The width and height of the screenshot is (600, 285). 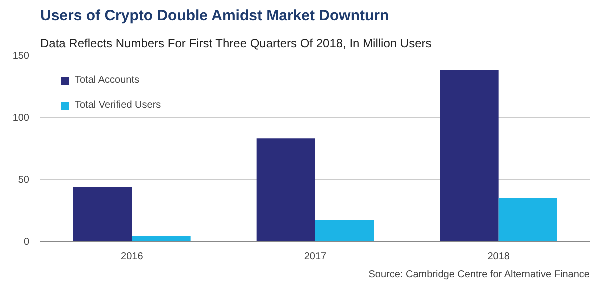 I want to click on legend-label: Total Accounts, so click(x=107, y=80).